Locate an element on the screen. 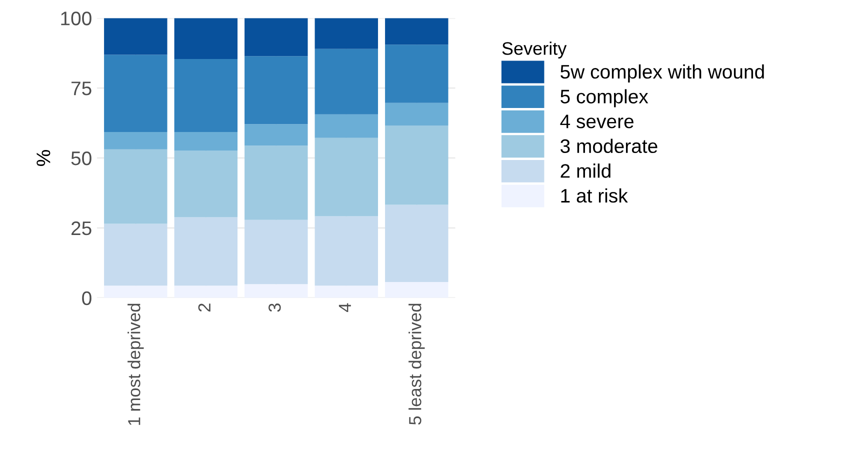 The image size is (851, 464). x-tick-label: 5 least deprived is located at coordinates (416, 364).